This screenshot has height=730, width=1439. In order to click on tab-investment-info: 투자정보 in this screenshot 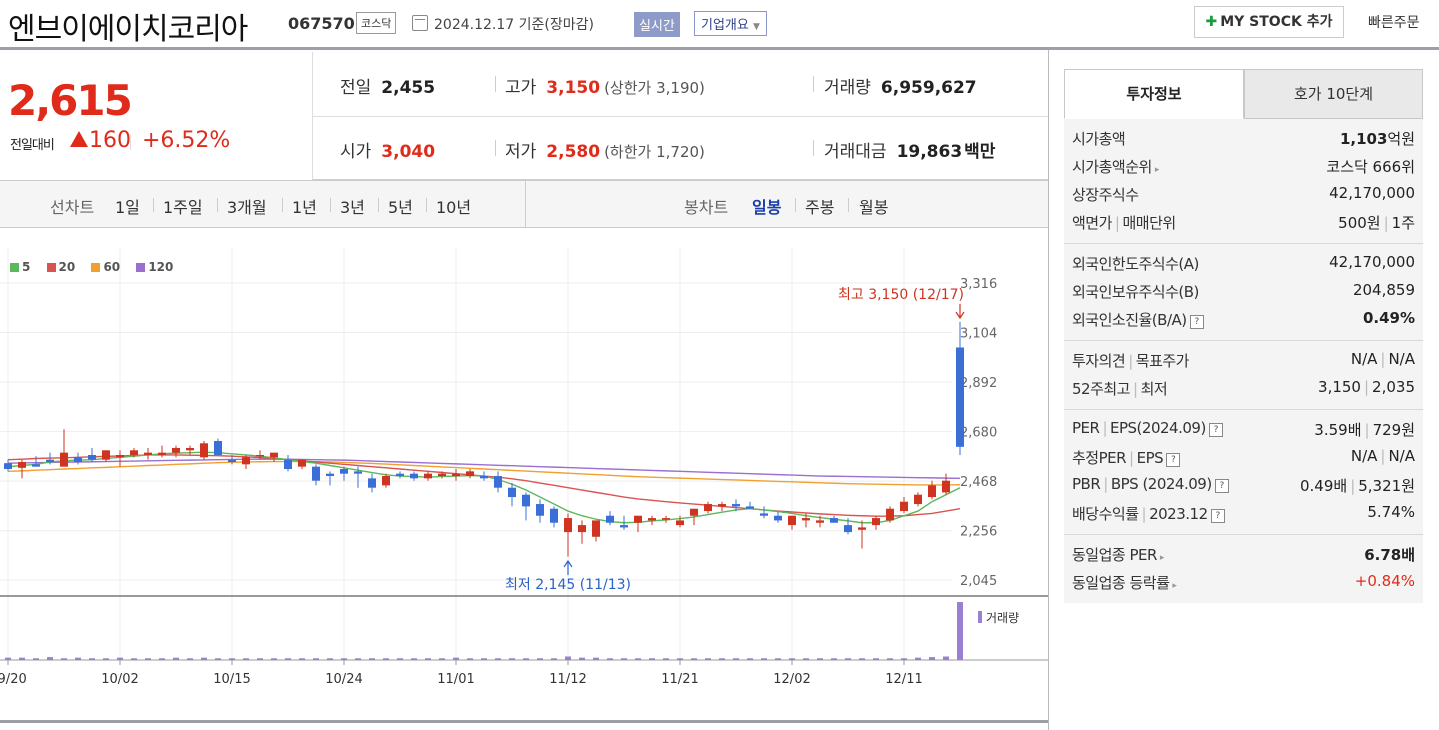, I will do `click(1154, 94)`.